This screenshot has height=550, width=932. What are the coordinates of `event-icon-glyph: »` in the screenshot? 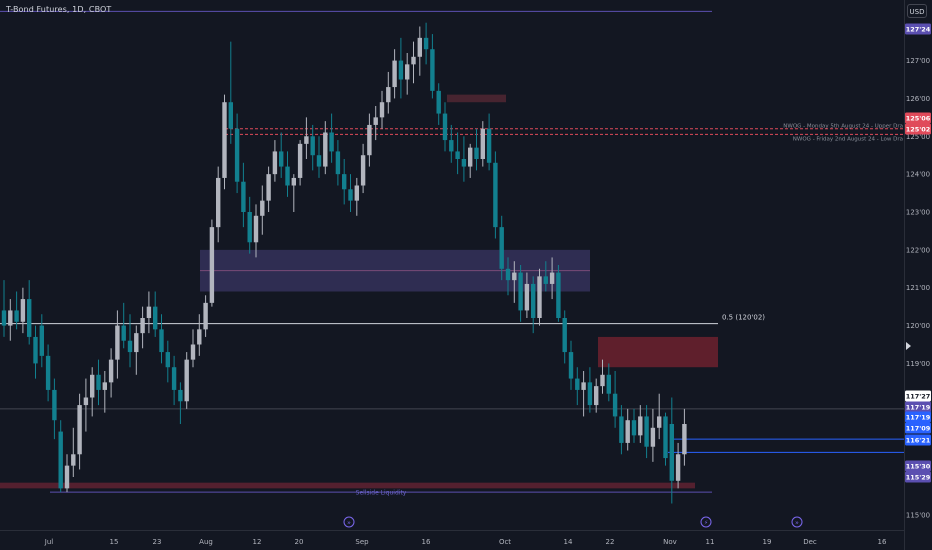 It's located at (797, 523).